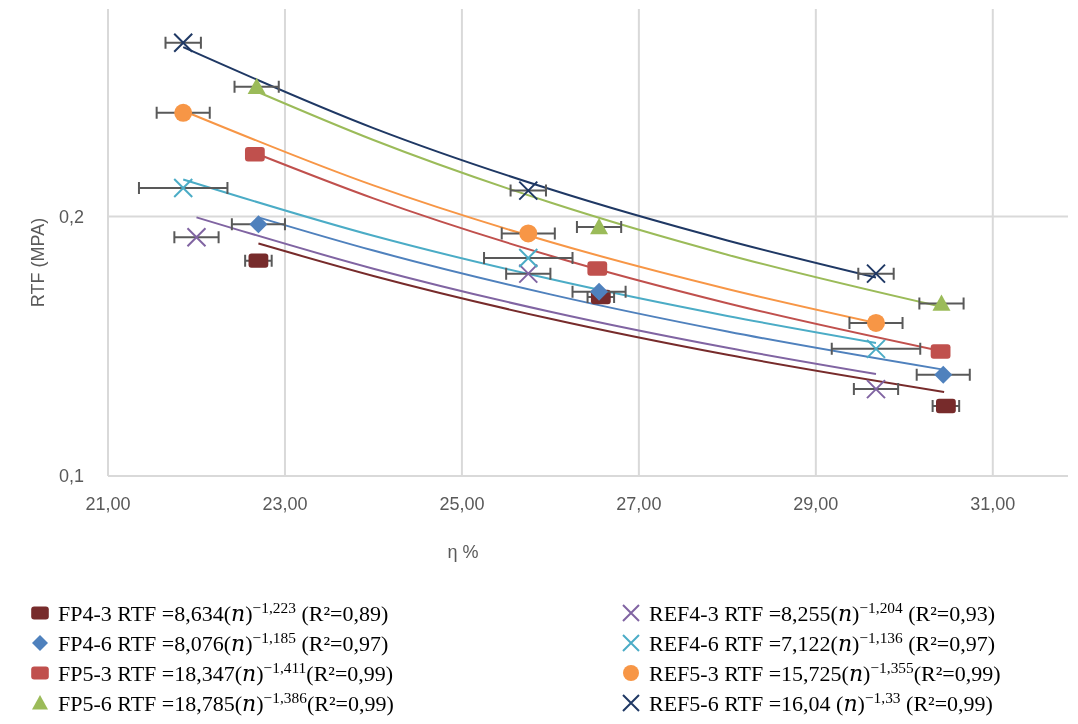  What do you see at coordinates (822, 612) in the screenshot?
I see `legend-label: REF4-3 RTF =8,255(𝑛)$^{−1,204}$ (R²=0,93)` at bounding box center [822, 612].